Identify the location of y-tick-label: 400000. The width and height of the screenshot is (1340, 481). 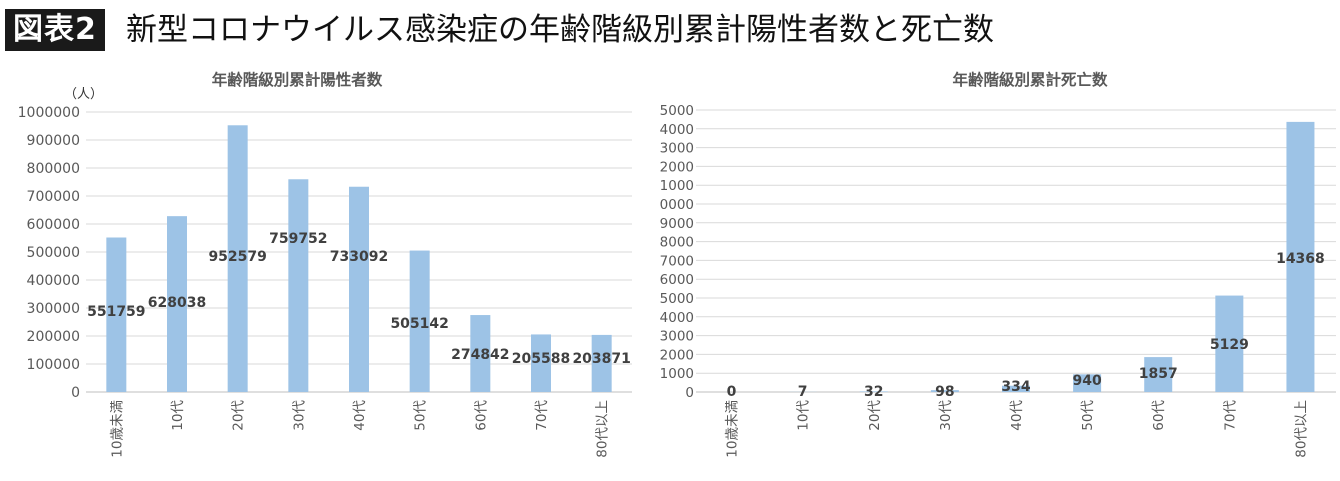
(53, 281).